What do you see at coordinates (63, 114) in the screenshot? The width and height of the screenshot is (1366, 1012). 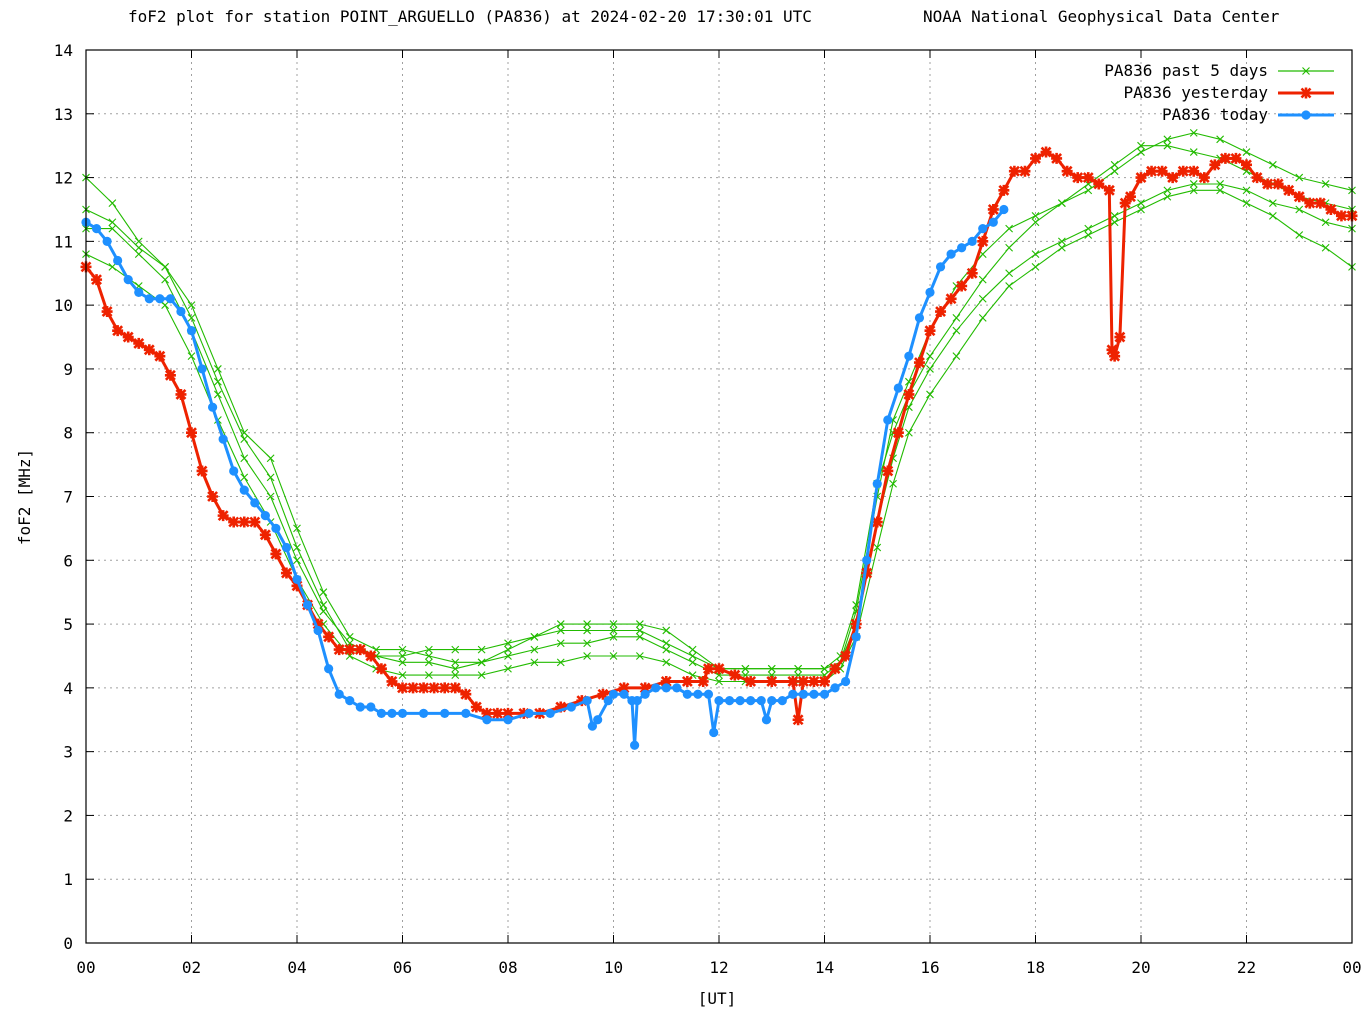 I see `y-tick-label: 13` at bounding box center [63, 114].